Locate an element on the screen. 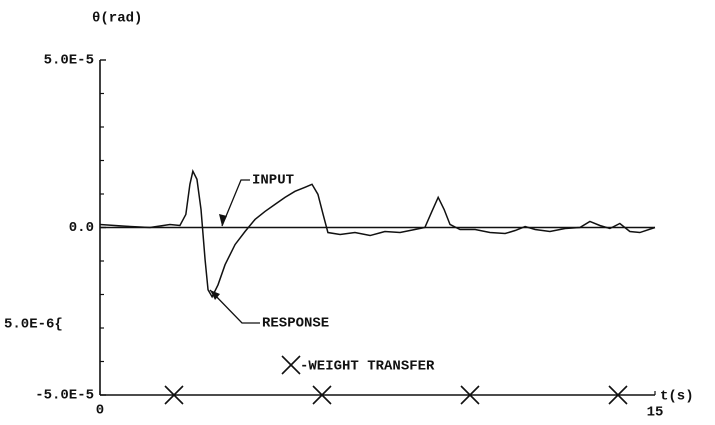 The height and width of the screenshot is (425, 715). y-tick-label: -5.0E-5 is located at coordinates (64, 396).